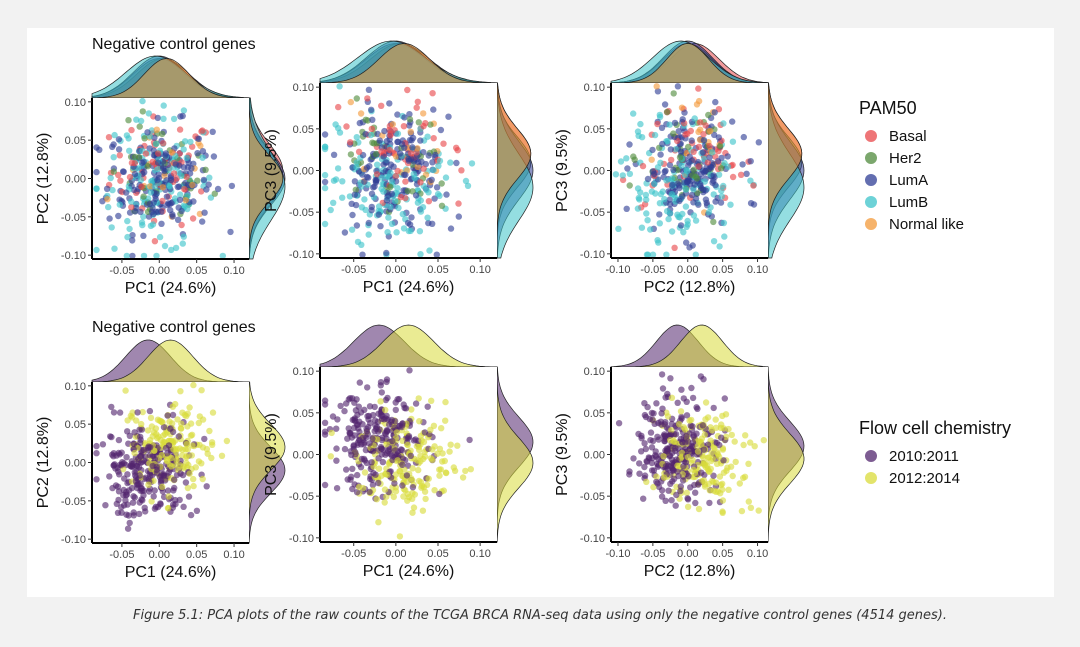  What do you see at coordinates (301, 497) in the screenshot?
I see `y-tick-label: -0.05` at bounding box center [301, 497].